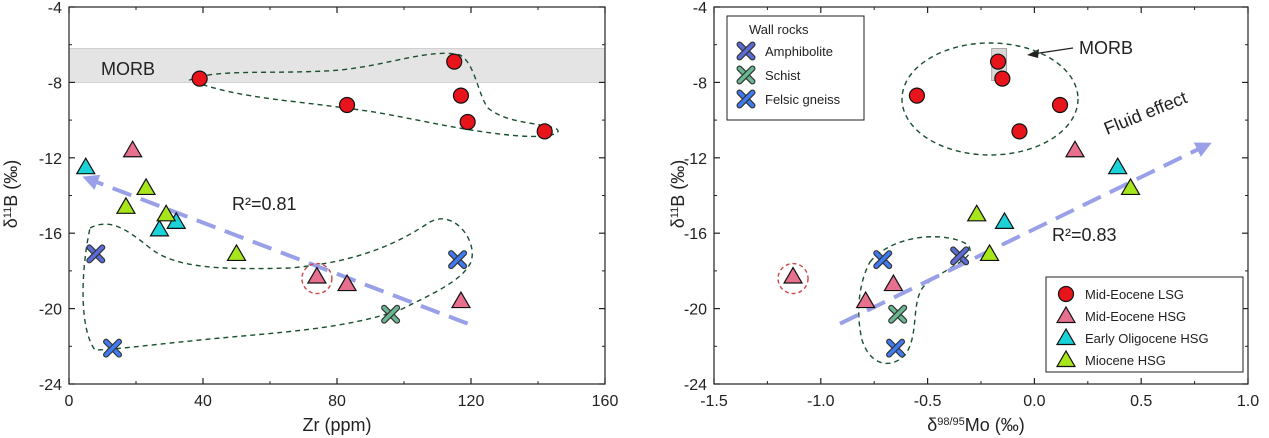  What do you see at coordinates (928, 401) in the screenshot?
I see `x-tick-label: -0.5` at bounding box center [928, 401].